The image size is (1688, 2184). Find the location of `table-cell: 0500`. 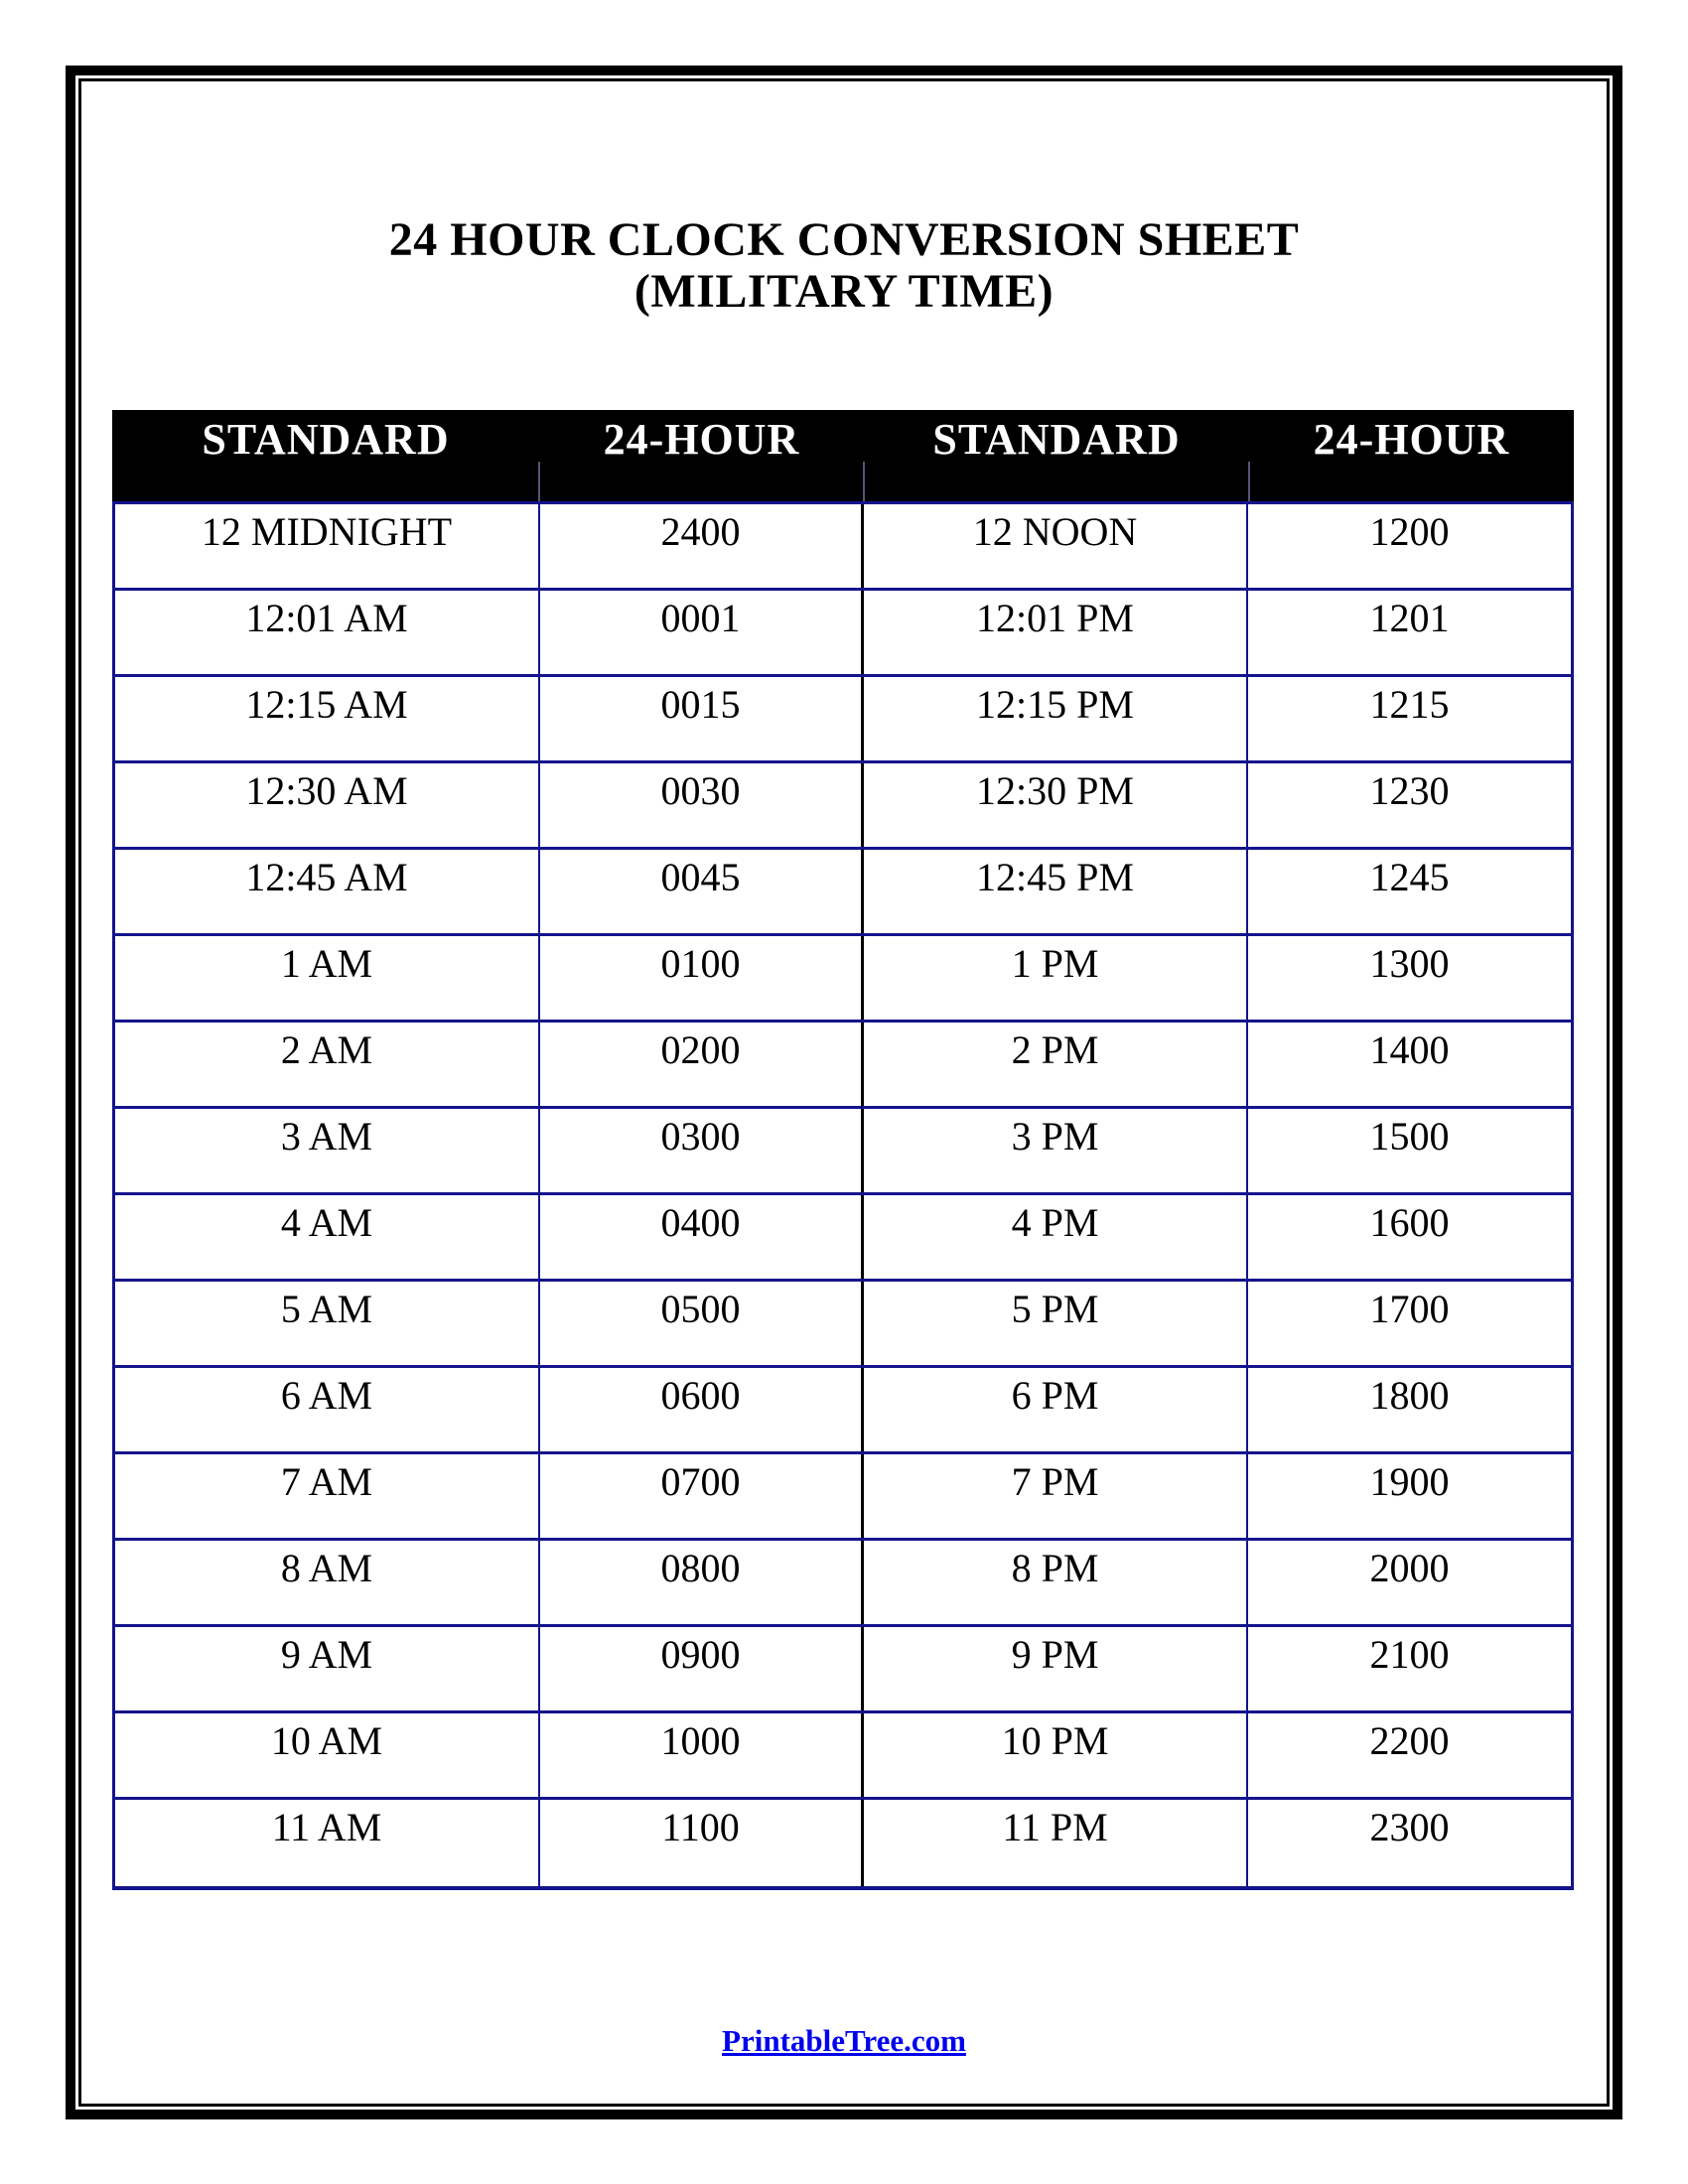

table-cell: 0500 is located at coordinates (702, 1323).